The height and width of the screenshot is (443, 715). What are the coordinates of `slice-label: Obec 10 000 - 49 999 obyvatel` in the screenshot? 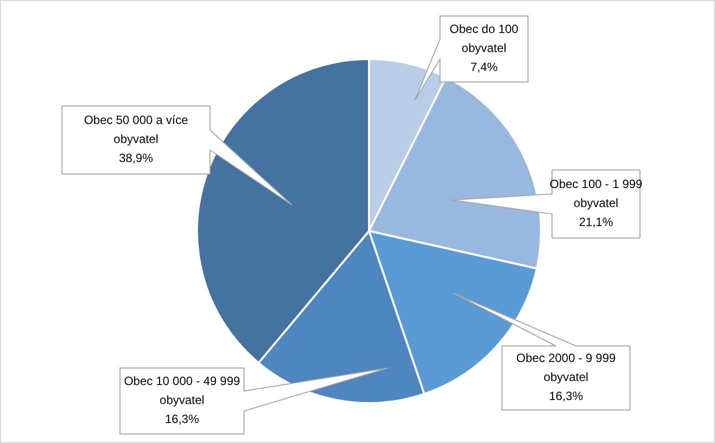 It's located at (182, 391).